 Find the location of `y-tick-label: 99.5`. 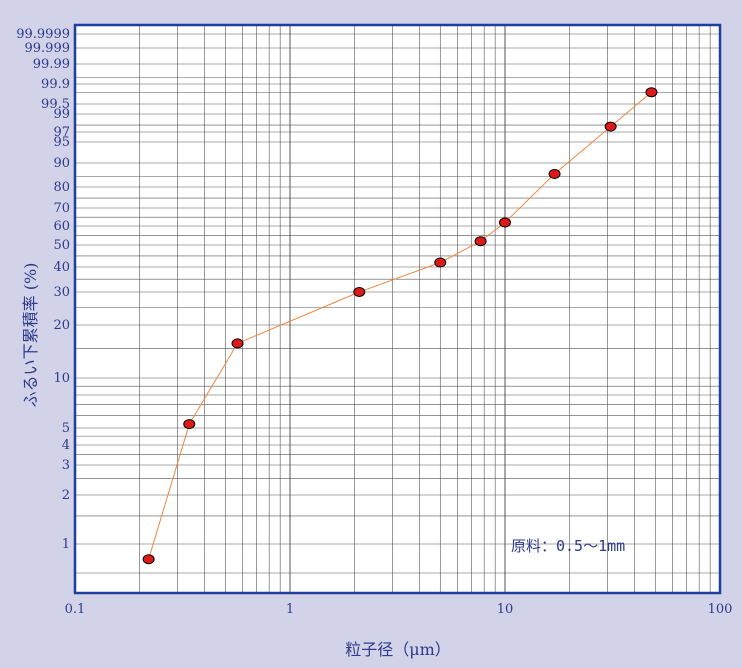

y-tick-label: 99.5 is located at coordinates (55, 104).